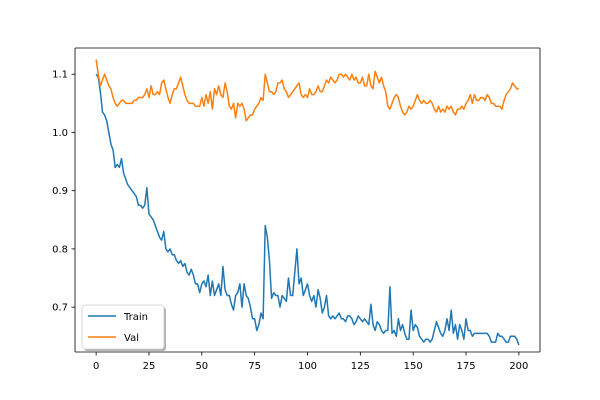 The height and width of the screenshot is (400, 600). I want to click on x-axis-ticks: 0 25 50 75 100 125 150 175 200, so click(310, 362).